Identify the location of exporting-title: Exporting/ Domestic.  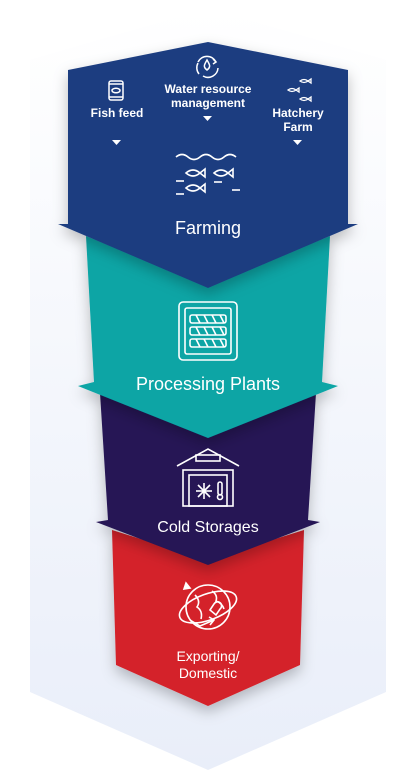
(208, 665).